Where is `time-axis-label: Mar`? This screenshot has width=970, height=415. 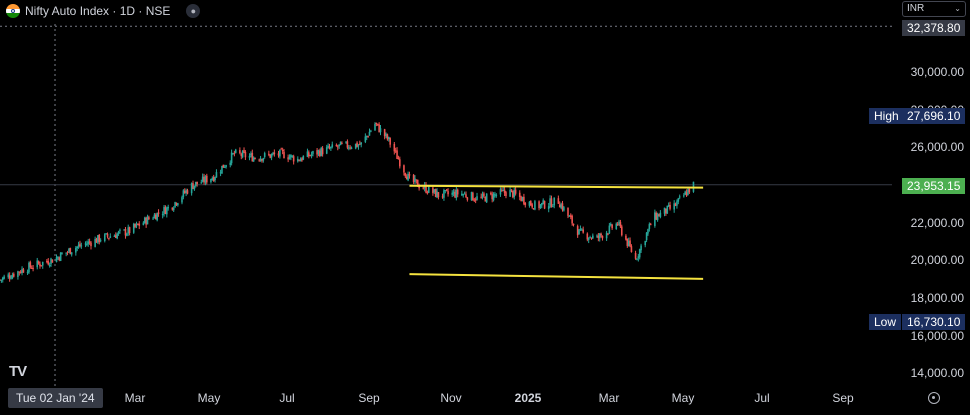
time-axis-label: Mar is located at coordinates (135, 398).